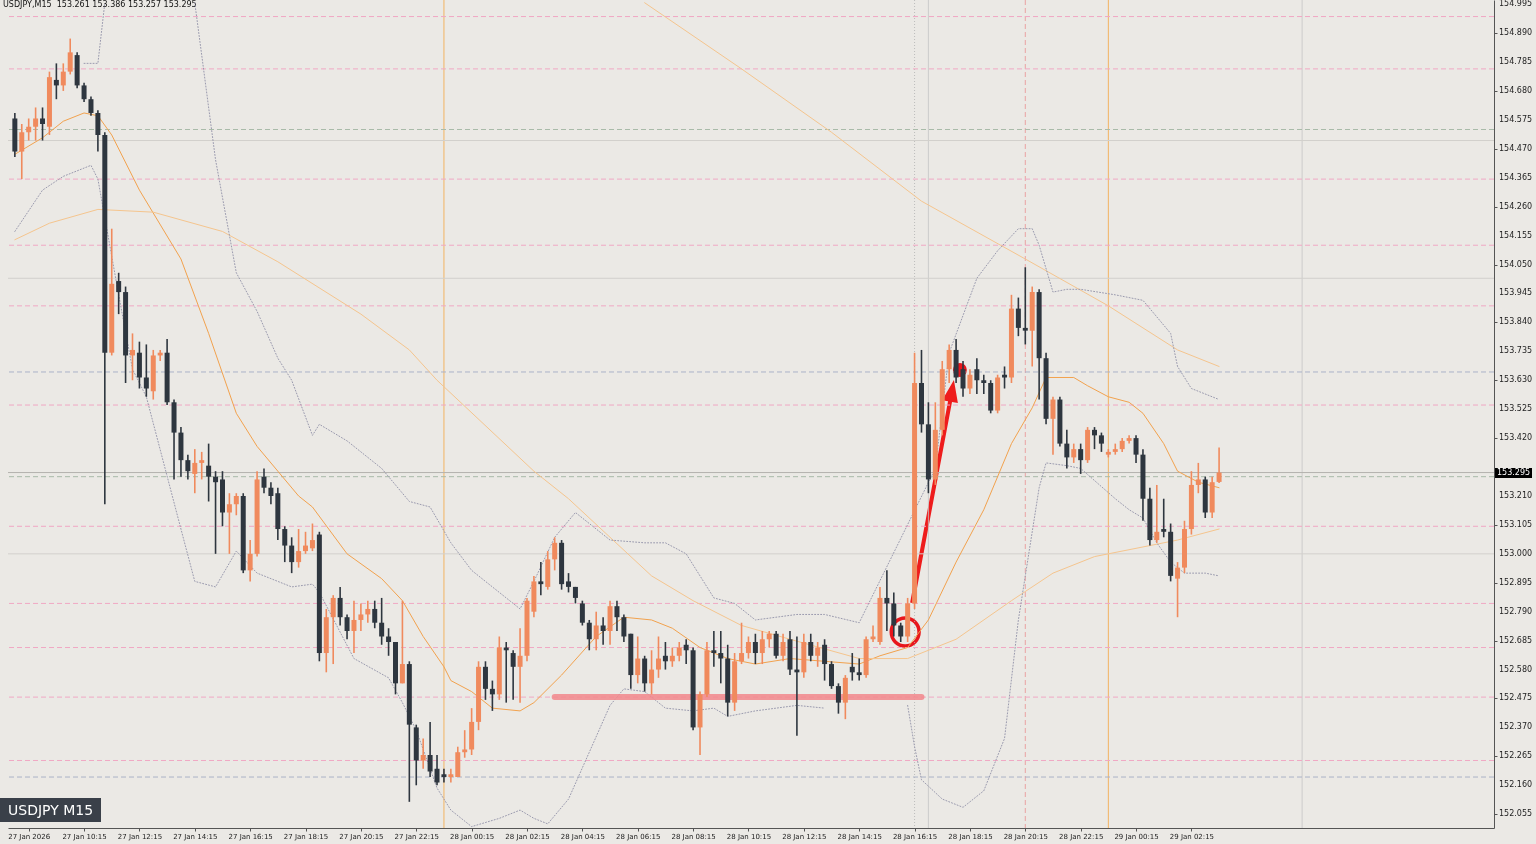 Image resolution: width=1536 pixels, height=844 pixels. I want to click on y-tick-label: 152.265, so click(1516, 756).